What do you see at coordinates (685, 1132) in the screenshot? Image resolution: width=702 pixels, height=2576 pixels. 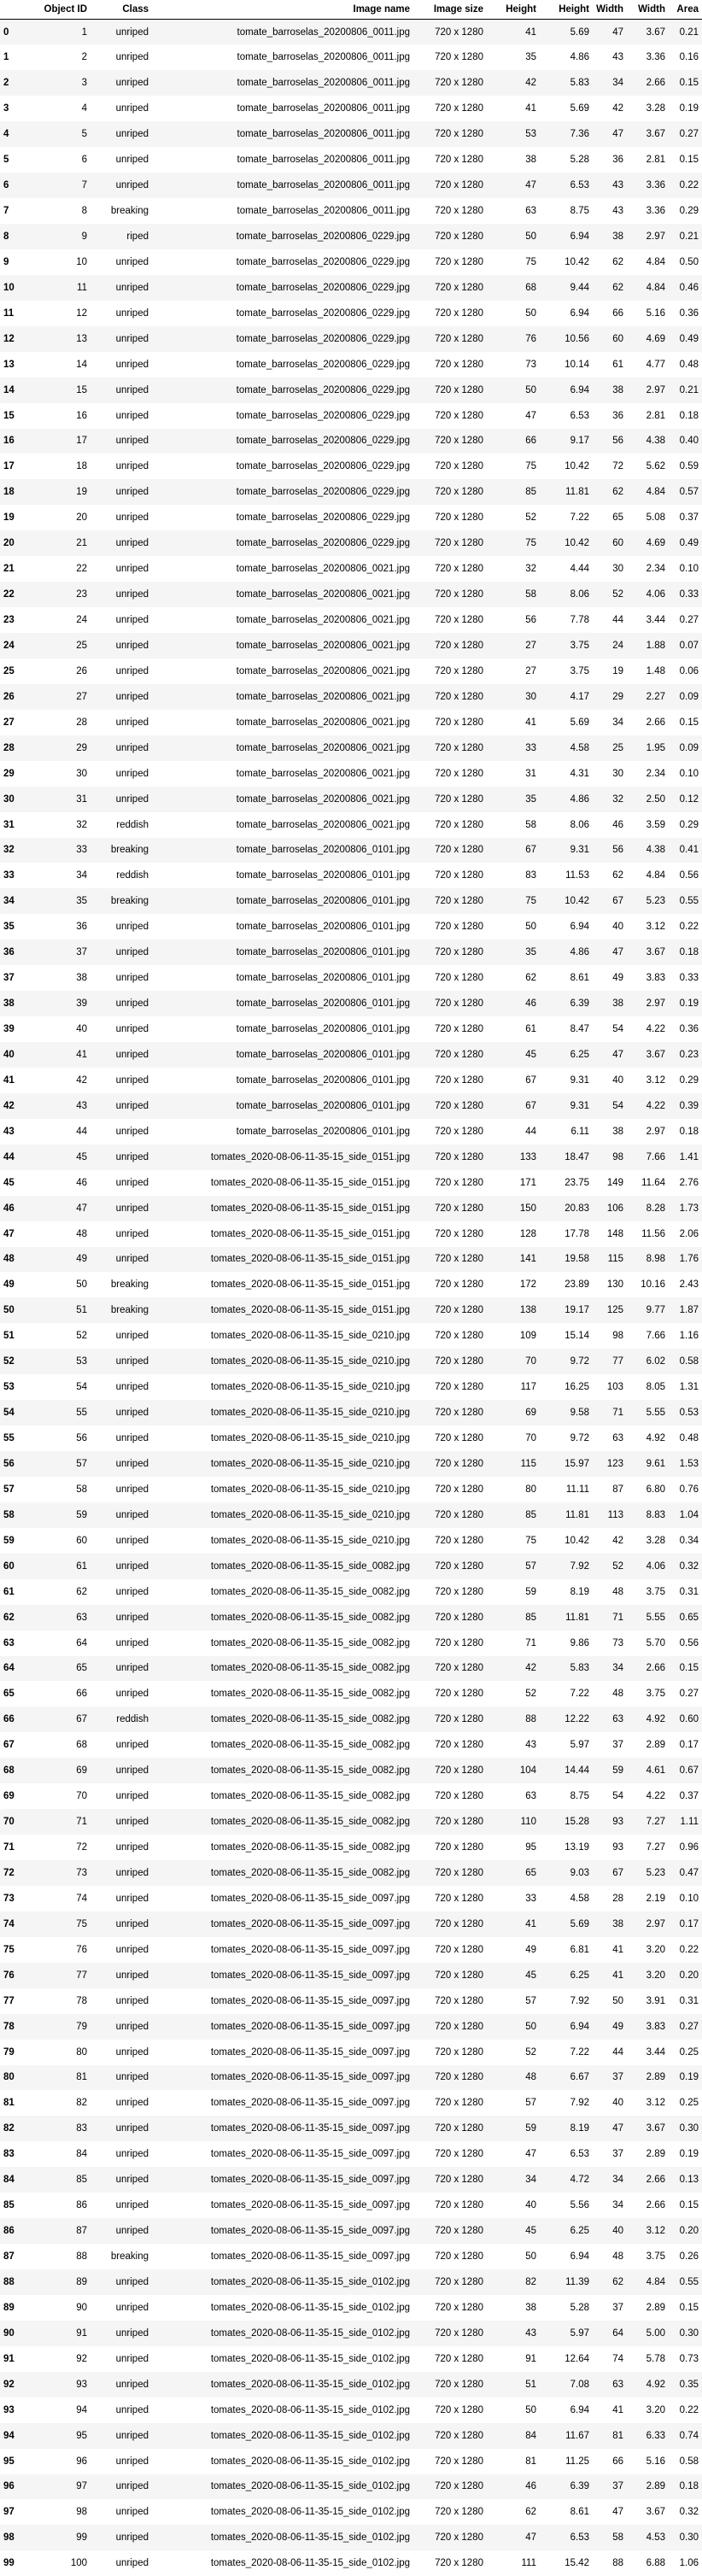 I see `area-cell: 0.18` at bounding box center [685, 1132].